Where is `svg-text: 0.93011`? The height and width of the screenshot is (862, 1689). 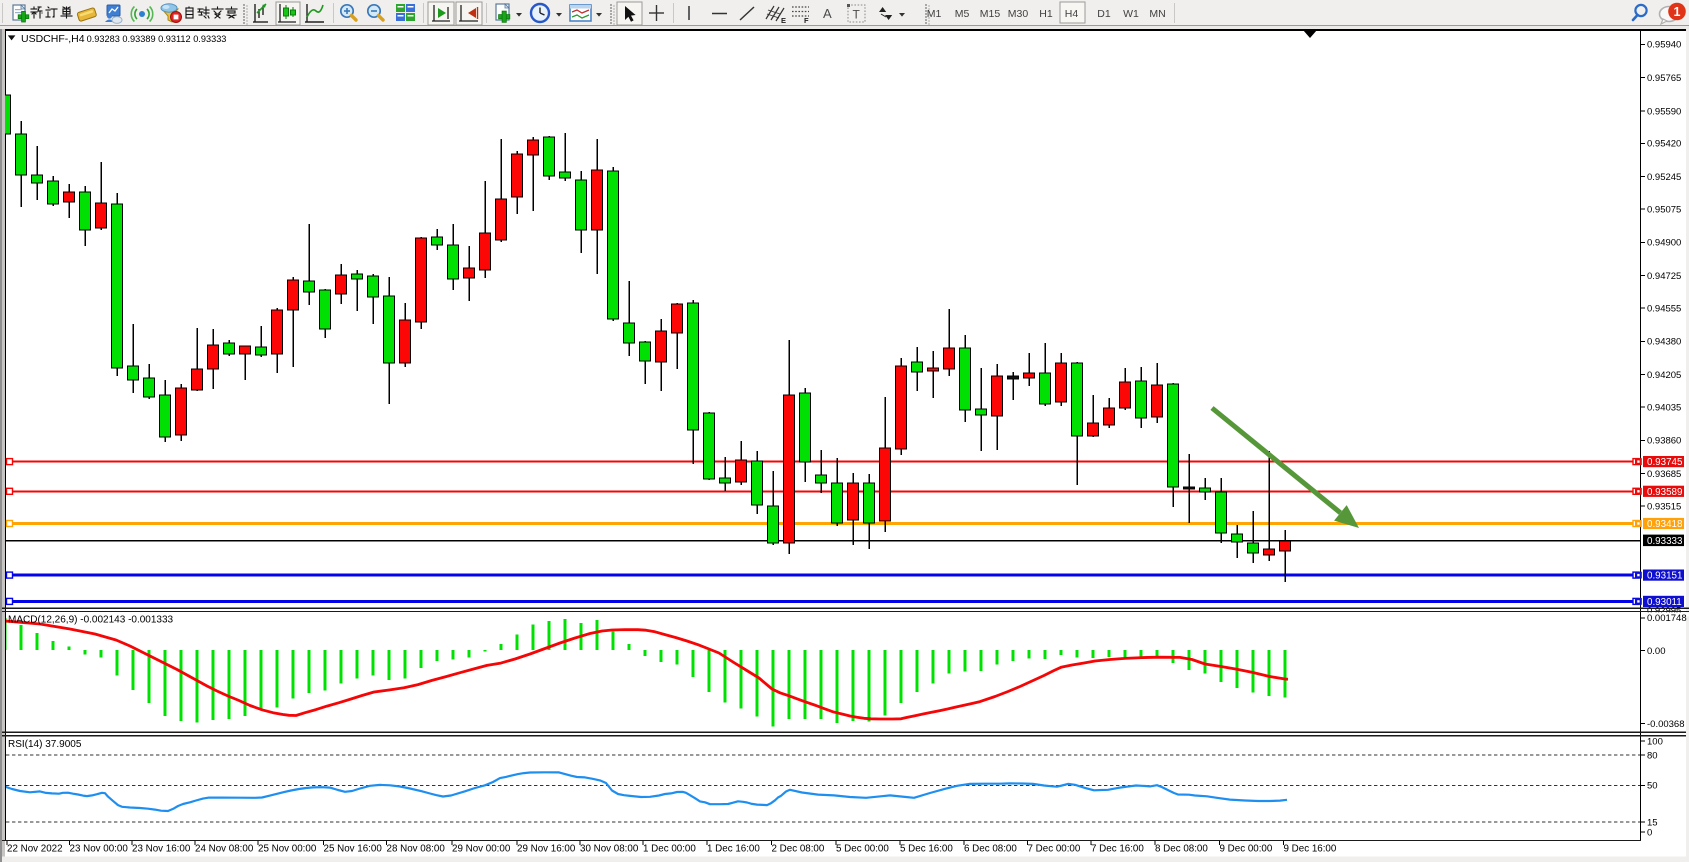
svg-text: 0.93011 is located at coordinates (1664, 602).